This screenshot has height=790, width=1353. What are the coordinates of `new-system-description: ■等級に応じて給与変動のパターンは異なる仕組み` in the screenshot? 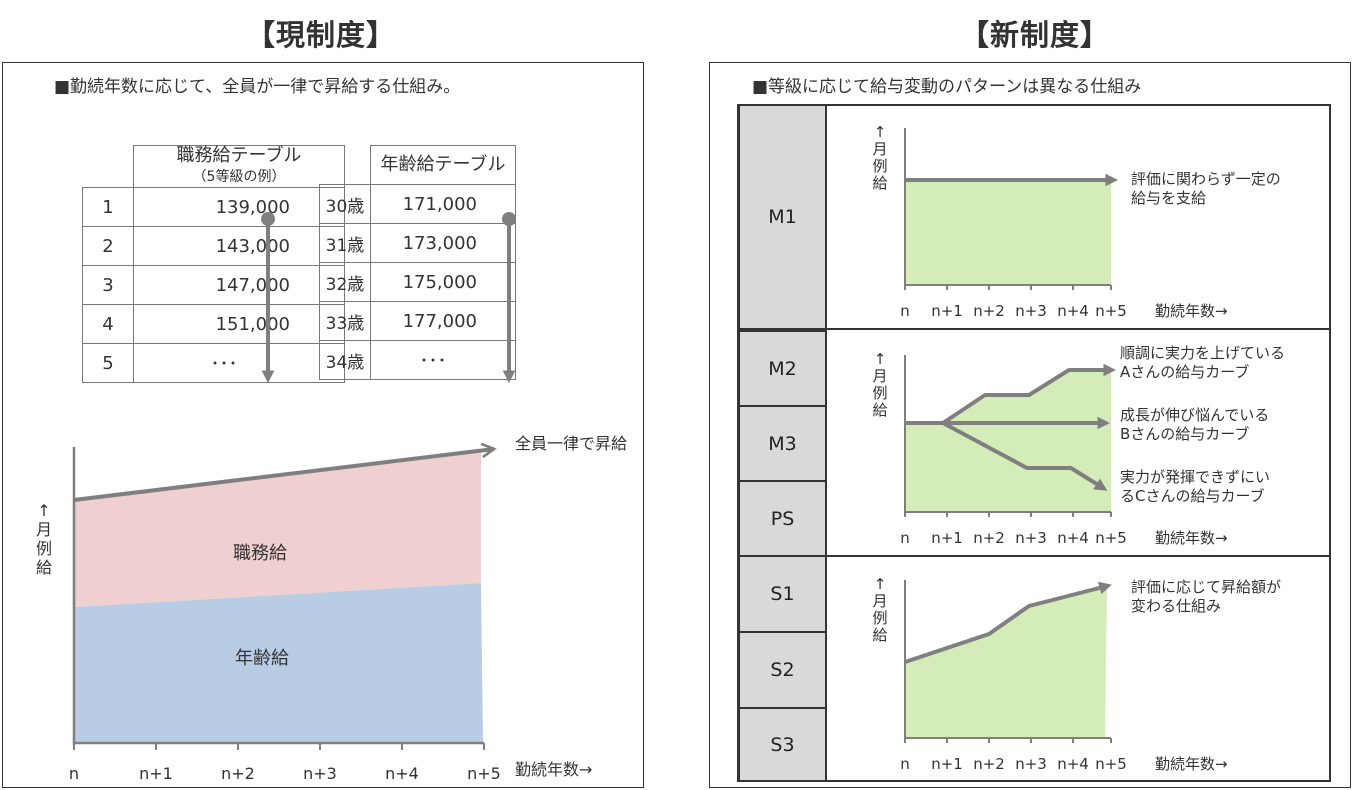 It's located at (947, 87).